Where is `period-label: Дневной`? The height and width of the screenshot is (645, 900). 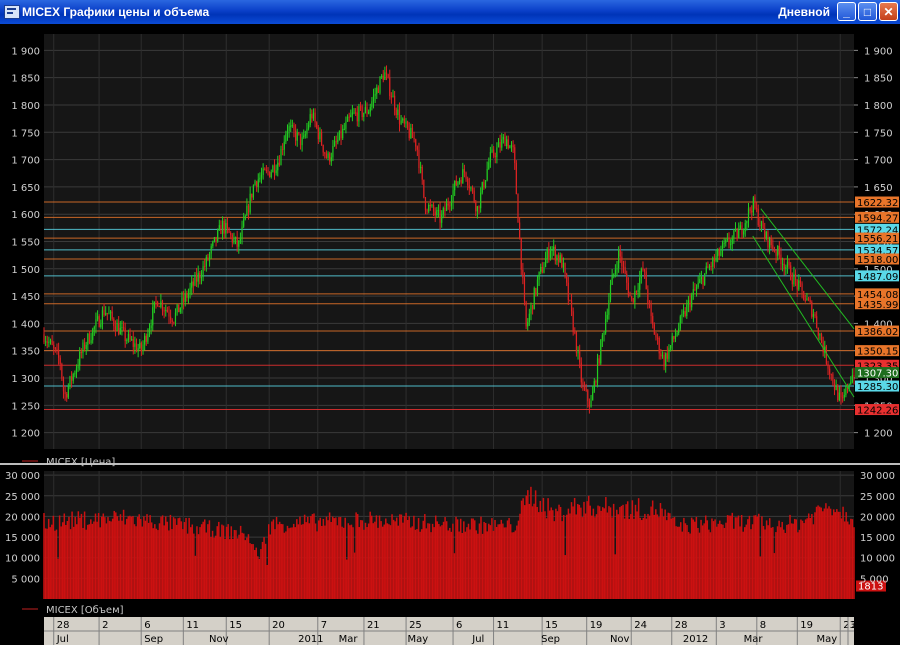 period-label: Дневной is located at coordinates (804, 12).